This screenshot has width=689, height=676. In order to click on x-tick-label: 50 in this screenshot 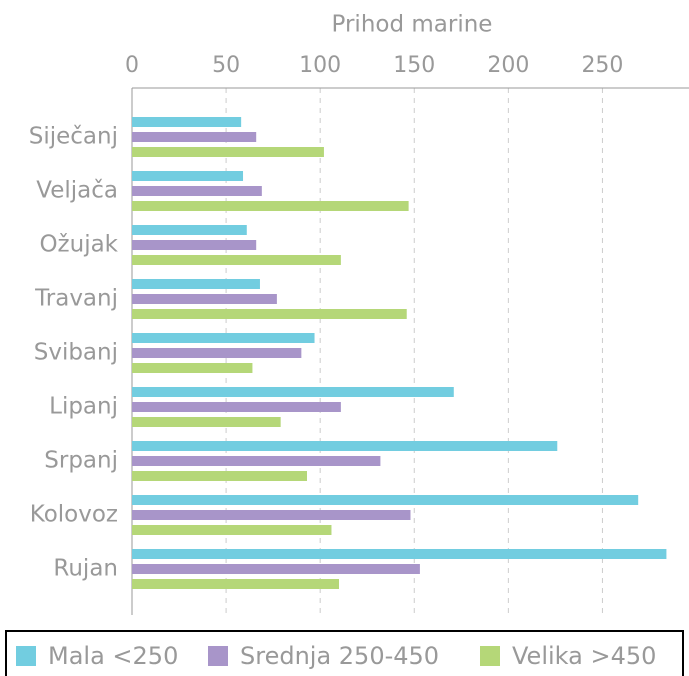, I will do `click(226, 65)`.